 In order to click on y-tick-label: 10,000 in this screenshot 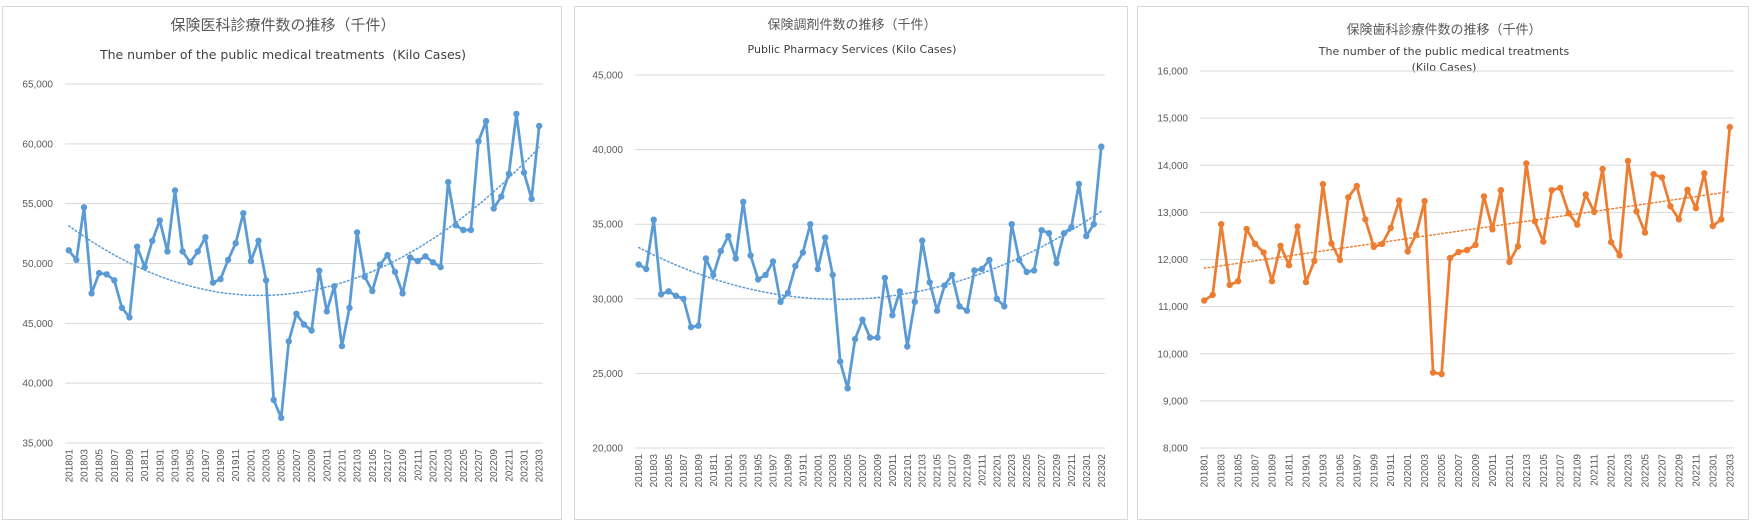, I will do `click(1172, 354)`.